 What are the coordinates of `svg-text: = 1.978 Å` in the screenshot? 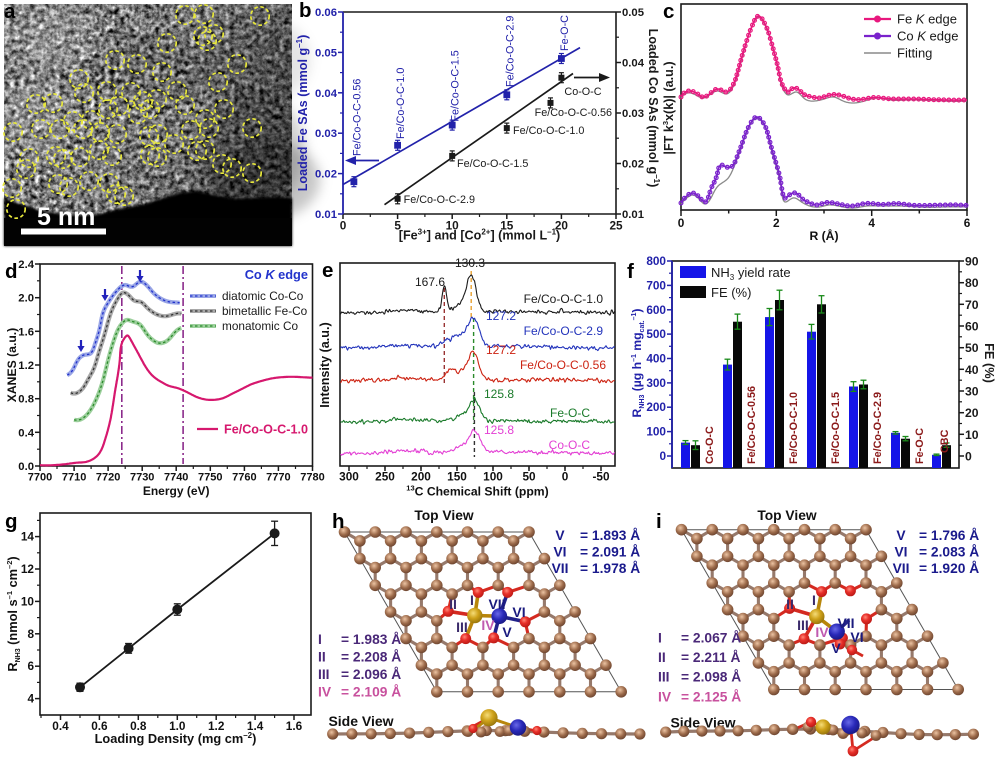 It's located at (610, 568).